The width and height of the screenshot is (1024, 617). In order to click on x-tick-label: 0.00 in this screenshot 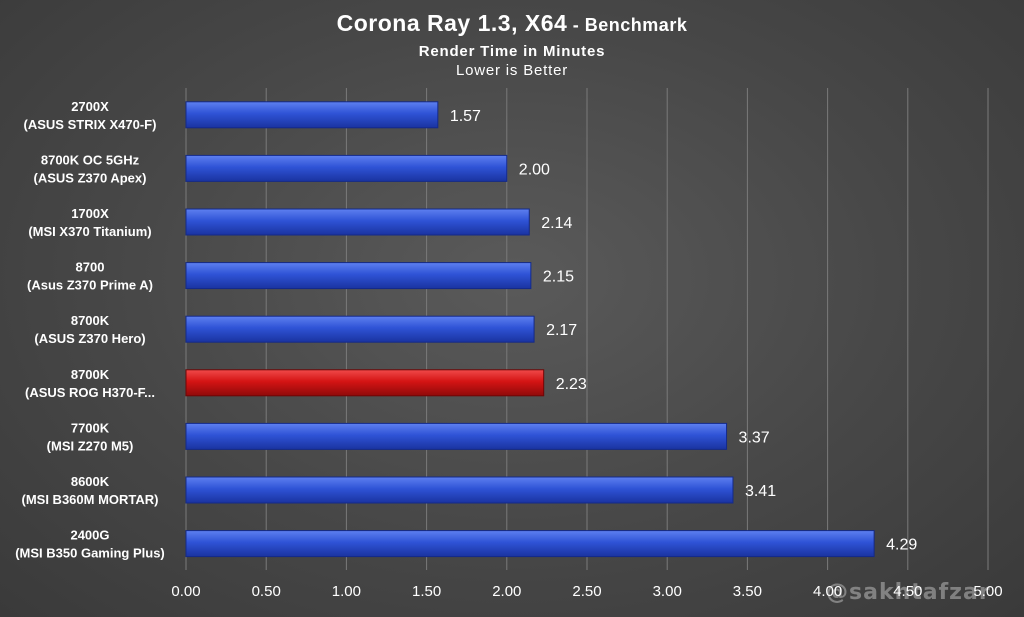, I will do `click(185, 591)`.